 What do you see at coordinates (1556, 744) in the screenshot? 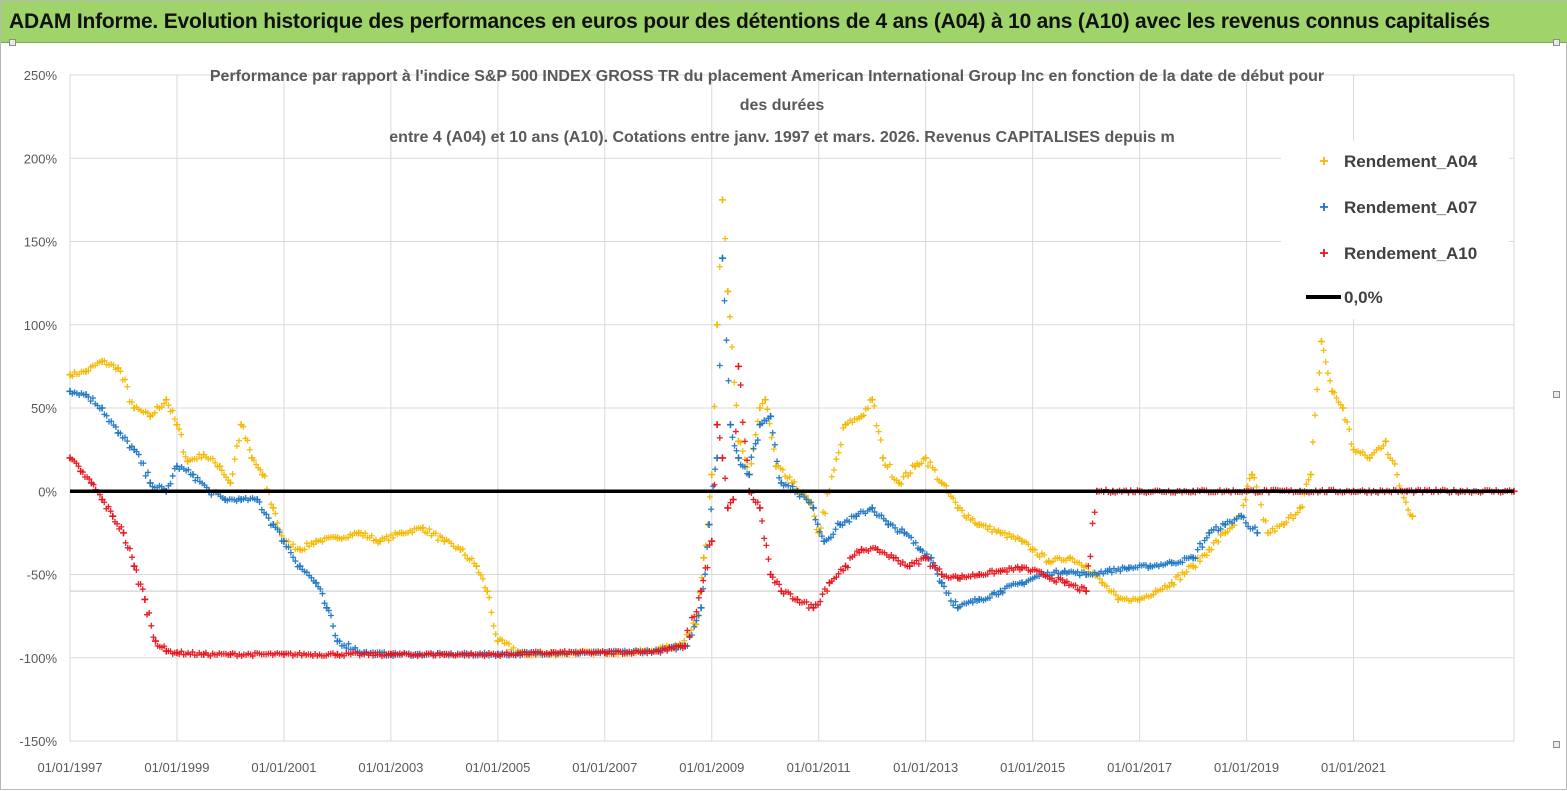
I see `resize-handle-bottom-right` at bounding box center [1556, 744].